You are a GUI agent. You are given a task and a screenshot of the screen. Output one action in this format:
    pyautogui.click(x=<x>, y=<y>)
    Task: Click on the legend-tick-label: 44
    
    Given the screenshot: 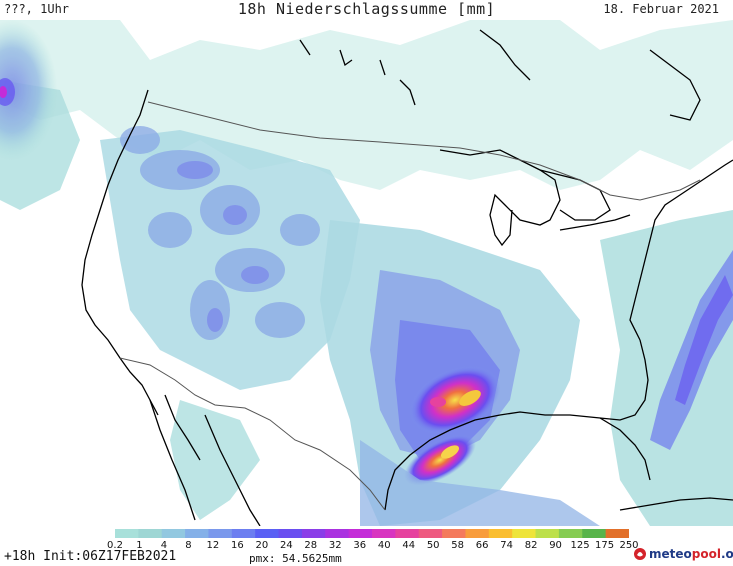 What is the action you would take?
    pyautogui.click(x=409, y=545)
    